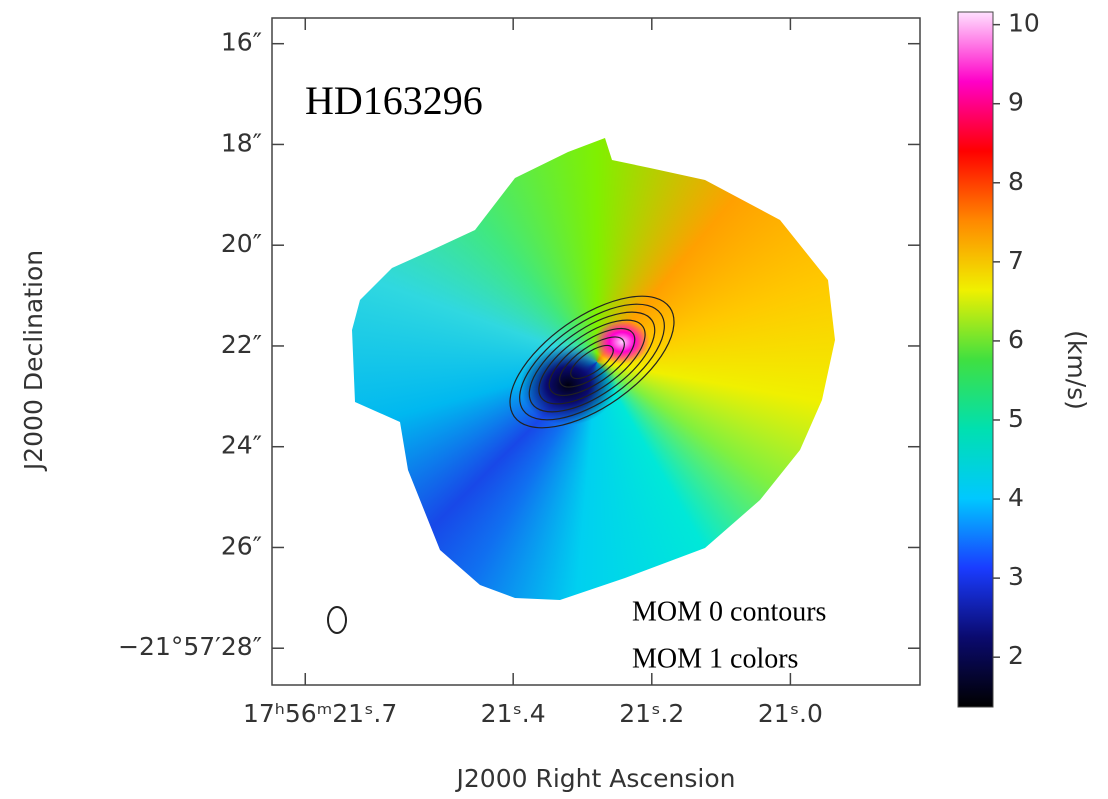 This screenshot has width=1108, height=799. What do you see at coordinates (715, 658) in the screenshot?
I see `annotation: MOM 1 colors` at bounding box center [715, 658].